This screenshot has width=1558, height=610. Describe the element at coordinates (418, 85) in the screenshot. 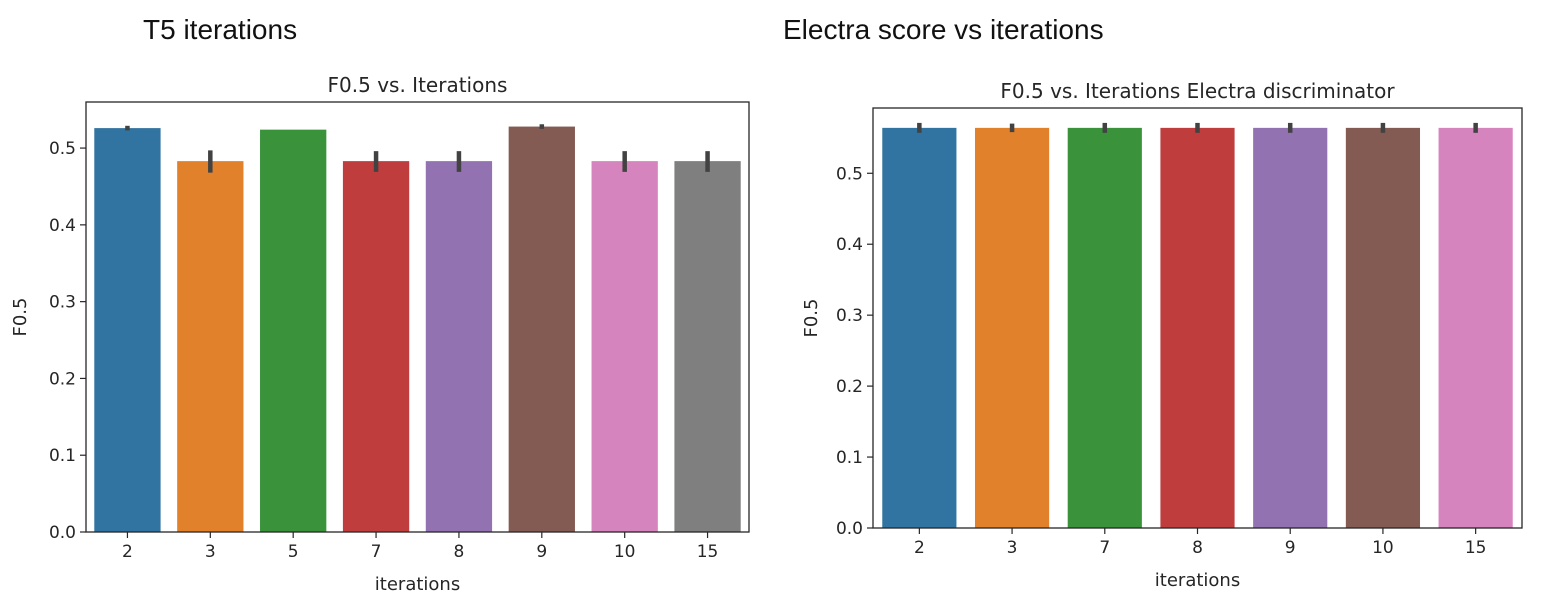

I see `chart-title: F0.5 vs. Iterations` at that location.